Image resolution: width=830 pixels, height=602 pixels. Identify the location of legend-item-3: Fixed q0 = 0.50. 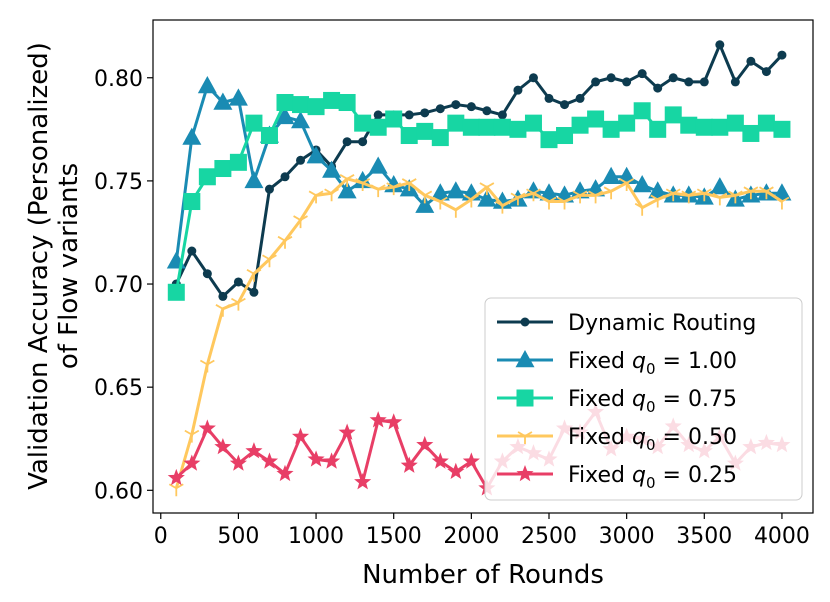
(617, 439).